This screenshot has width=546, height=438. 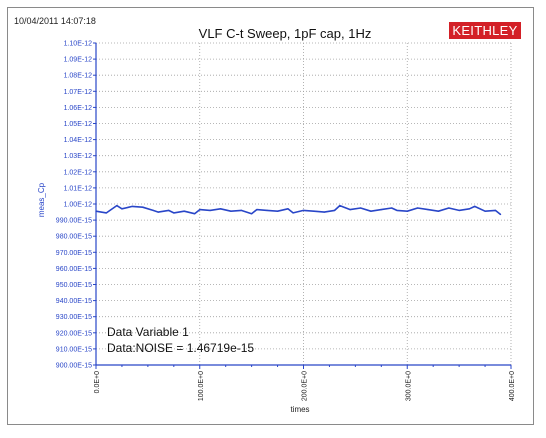 I want to click on x-tick-label: 200.0E+0, so click(x=305, y=386).